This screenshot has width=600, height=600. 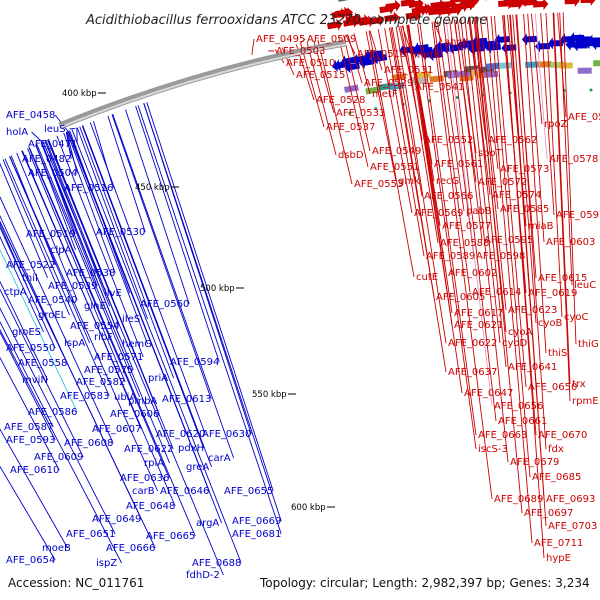 I want to click on forward-gene-label: gmk, so click(x=409, y=181).